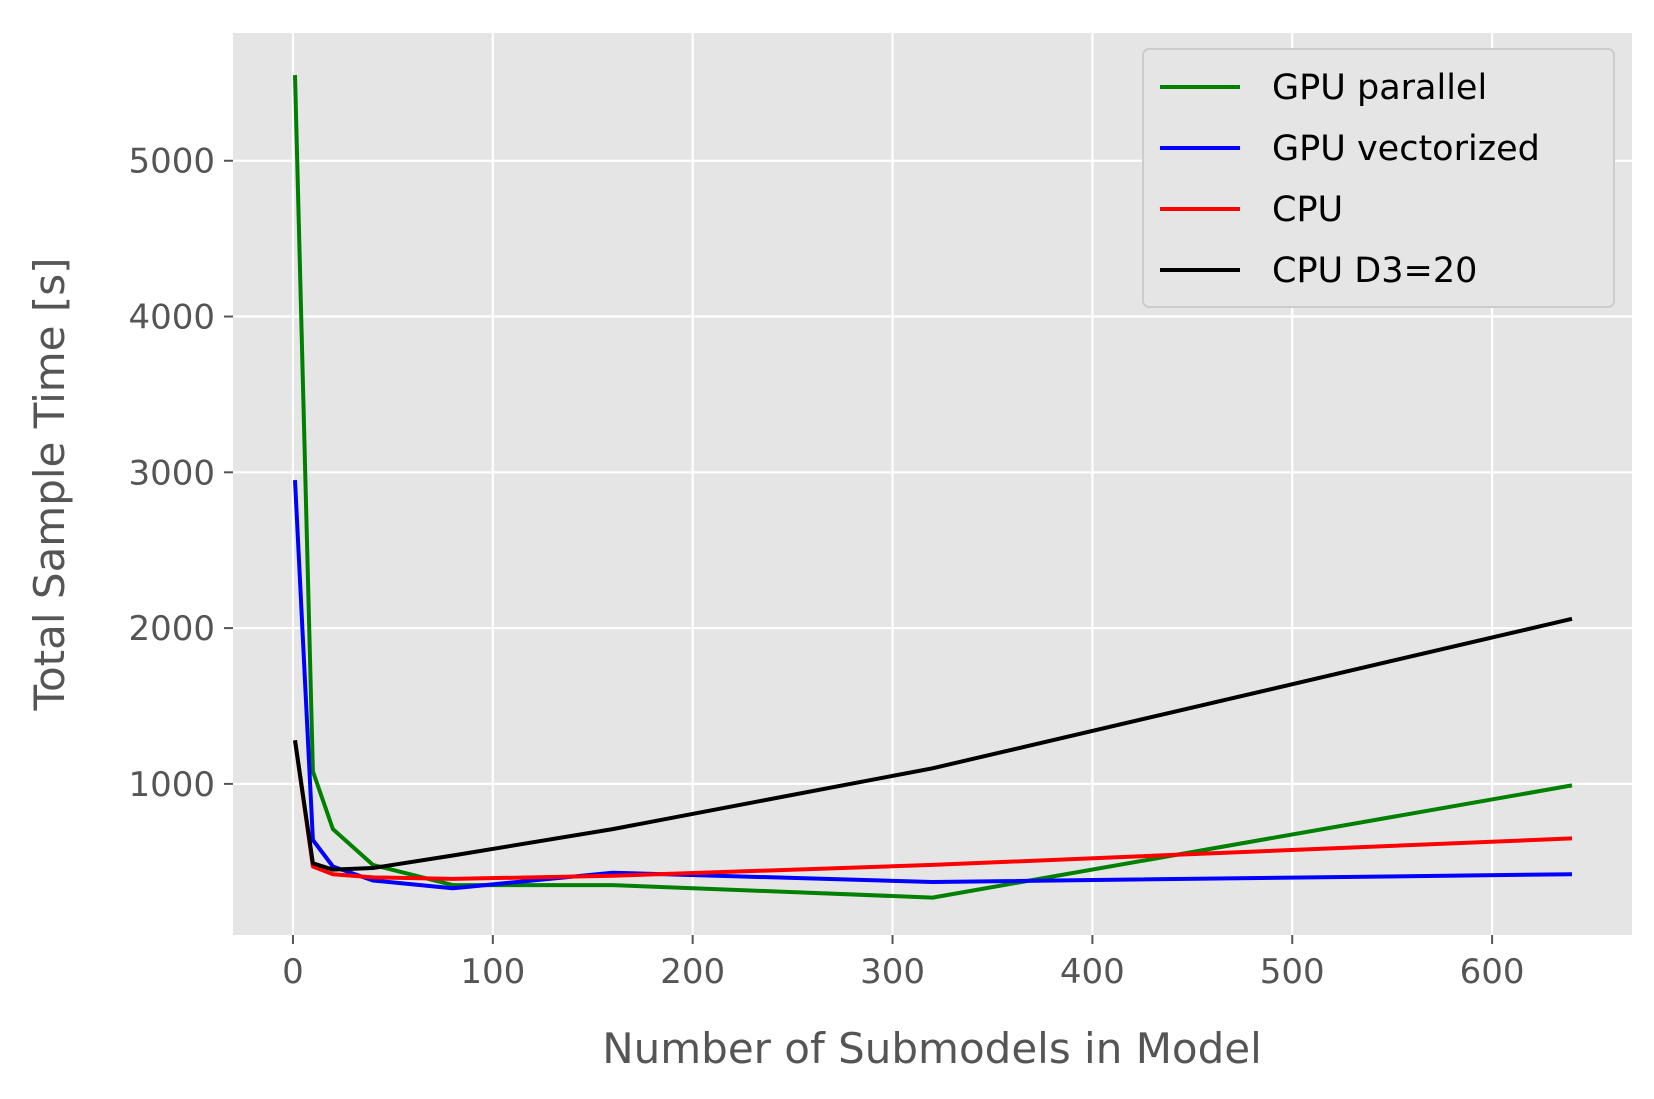 The image size is (1654, 1099). I want to click on legend-entry: CPU D3=20, so click(1318, 271).